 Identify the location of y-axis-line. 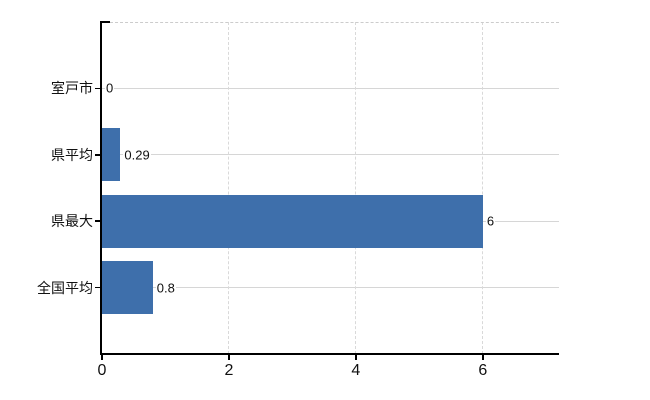
(101, 188).